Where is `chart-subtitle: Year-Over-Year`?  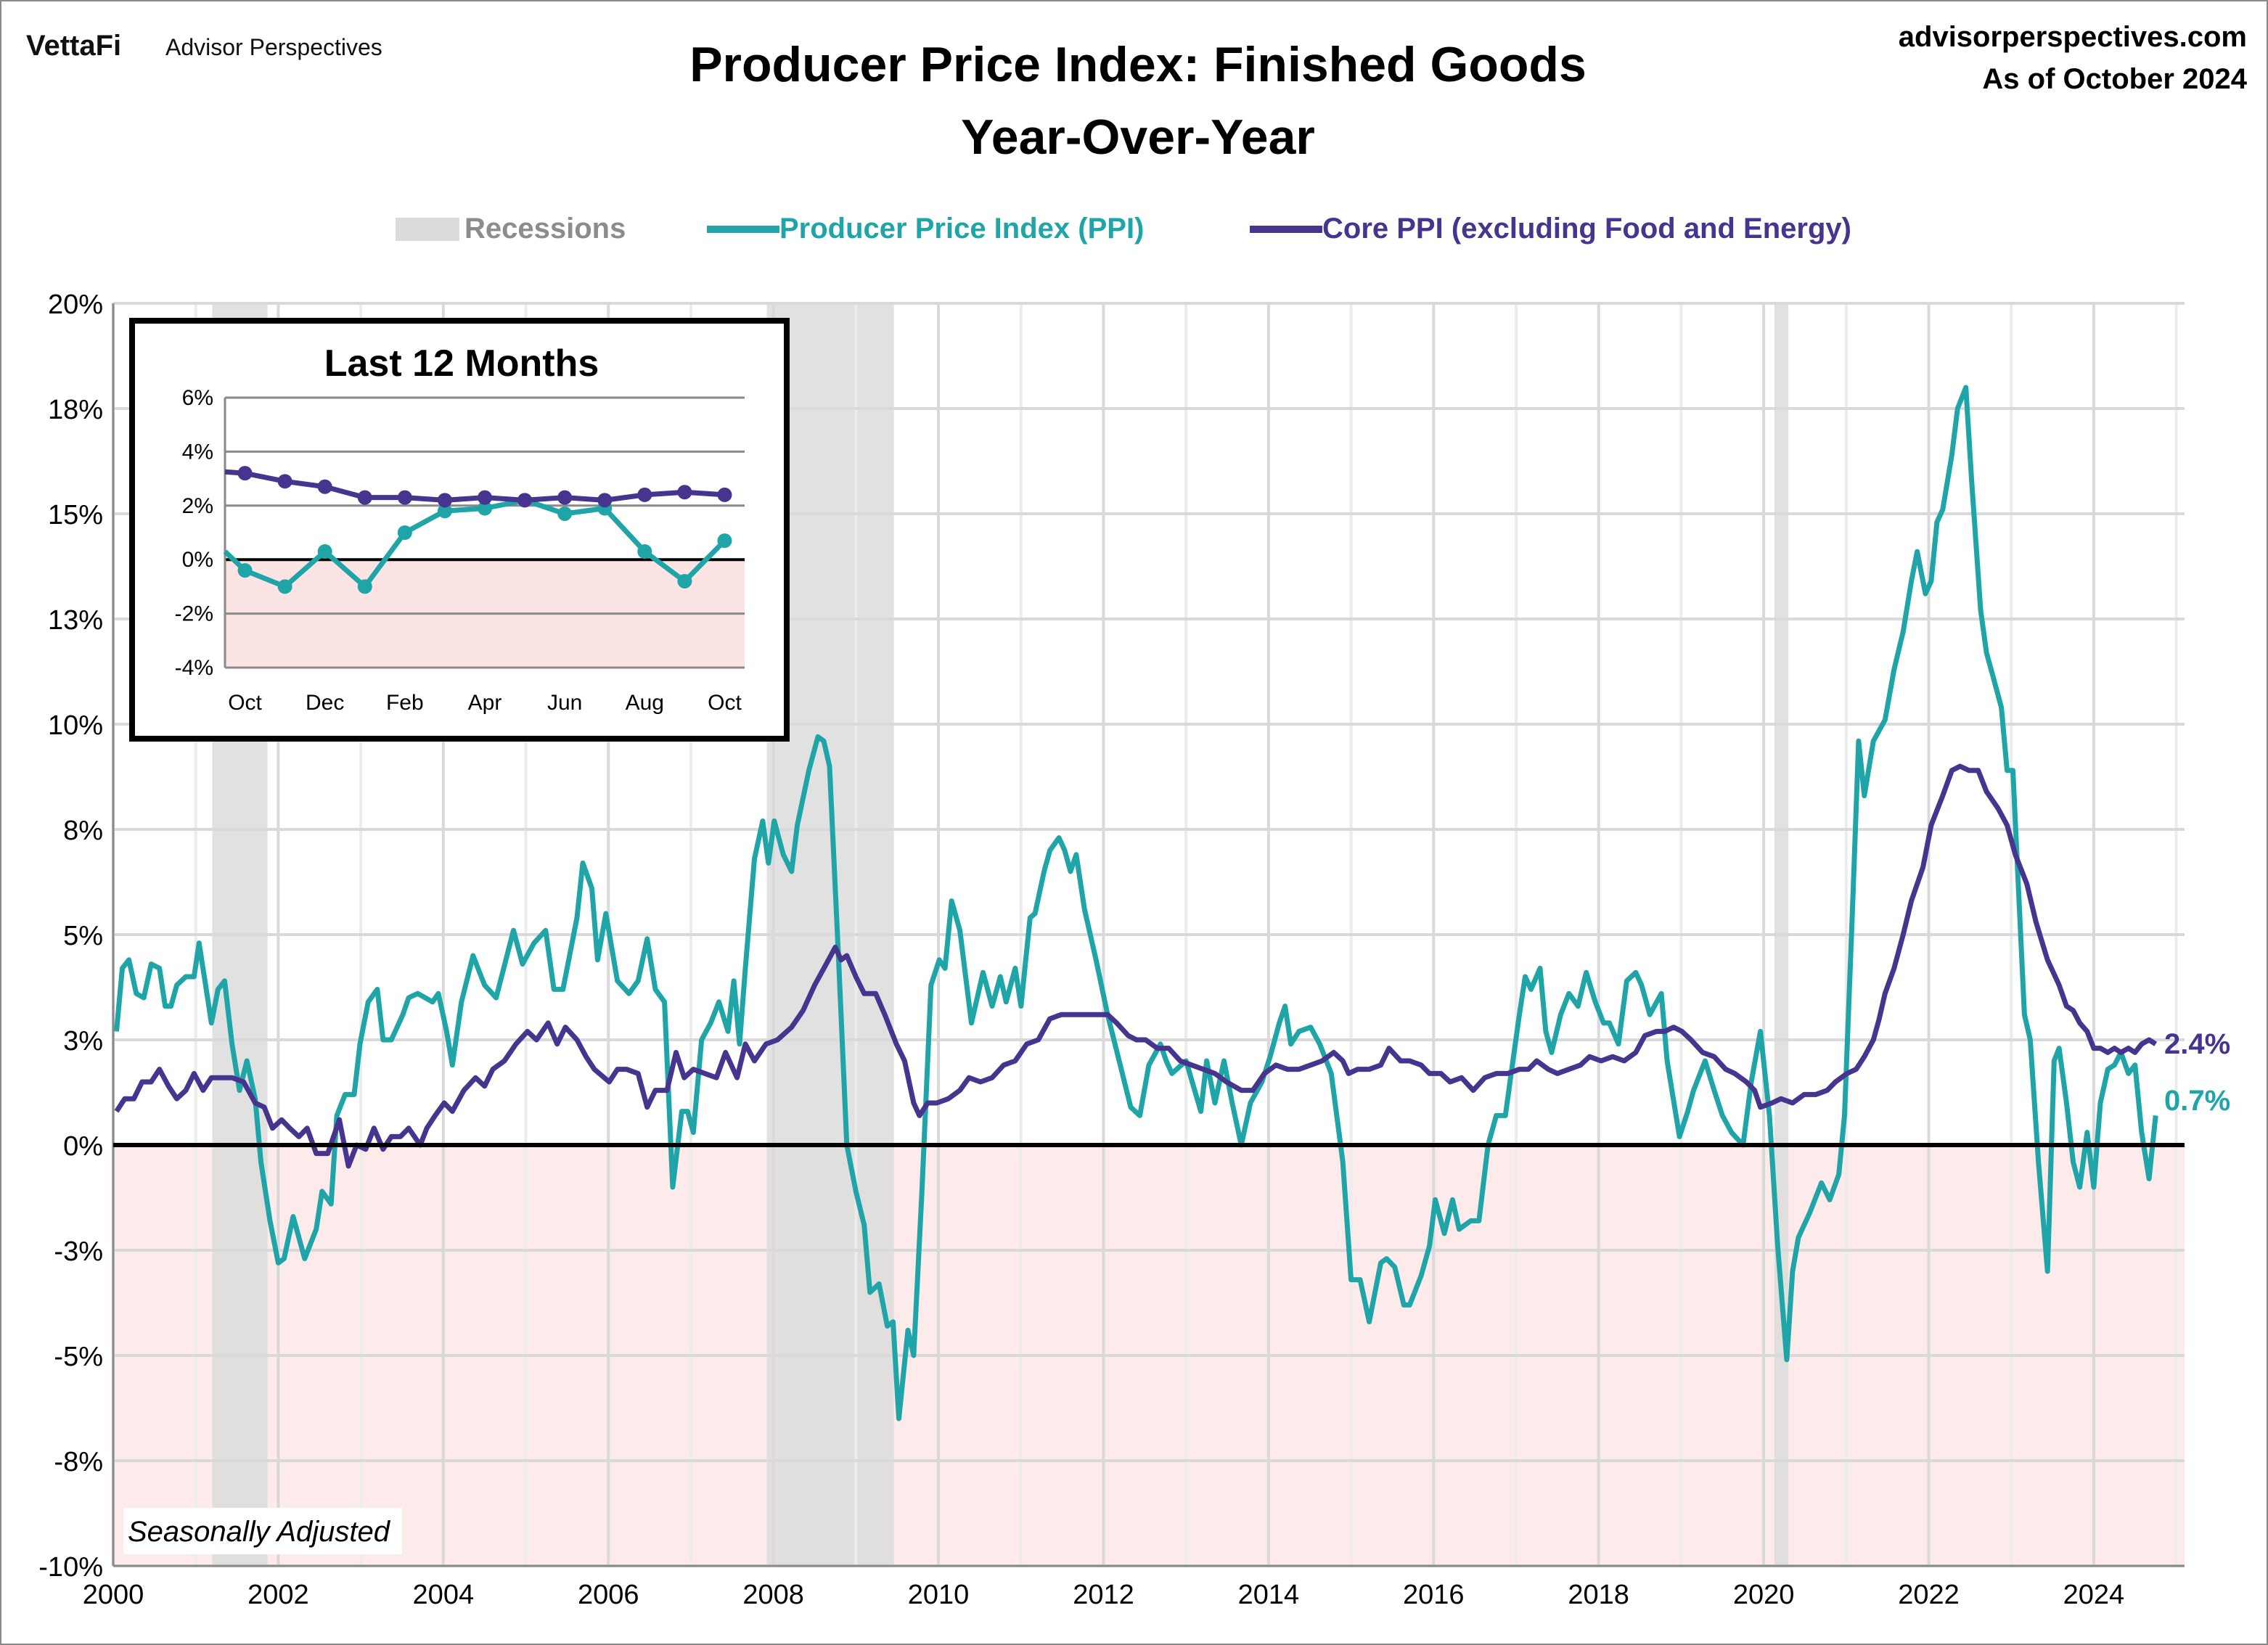
chart-subtitle: Year-Over-Year is located at coordinates (1138, 137).